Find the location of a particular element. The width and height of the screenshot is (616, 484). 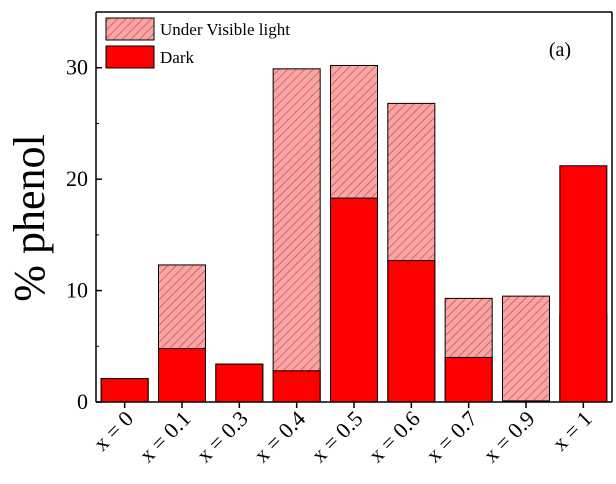

x-tick-label: x = 0.6 is located at coordinates (393, 436).